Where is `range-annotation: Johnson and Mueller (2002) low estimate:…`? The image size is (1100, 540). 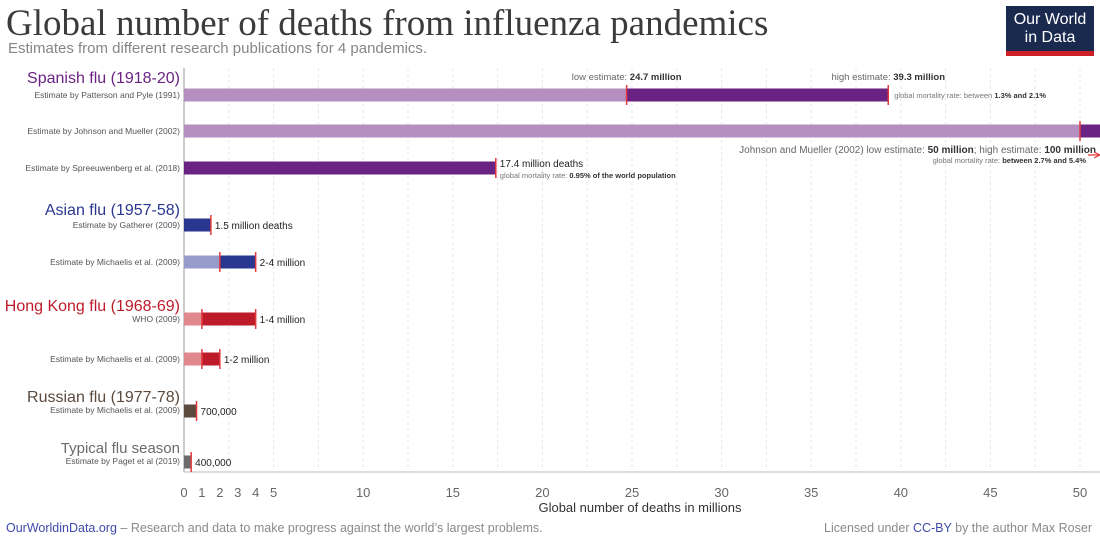 range-annotation: Johnson and Mueller (2002) low estimate:… is located at coordinates (917, 150).